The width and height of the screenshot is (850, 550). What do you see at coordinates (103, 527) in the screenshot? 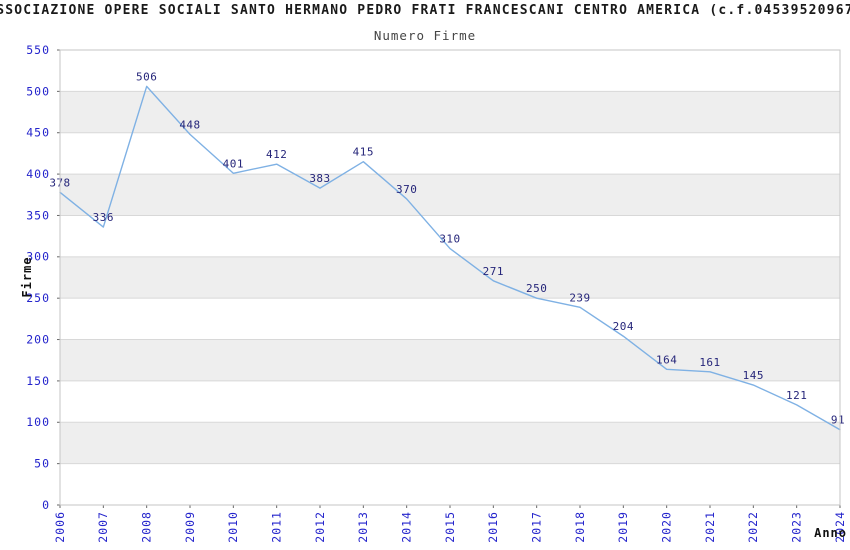
I see `x-tick-label: 2007` at bounding box center [103, 527].